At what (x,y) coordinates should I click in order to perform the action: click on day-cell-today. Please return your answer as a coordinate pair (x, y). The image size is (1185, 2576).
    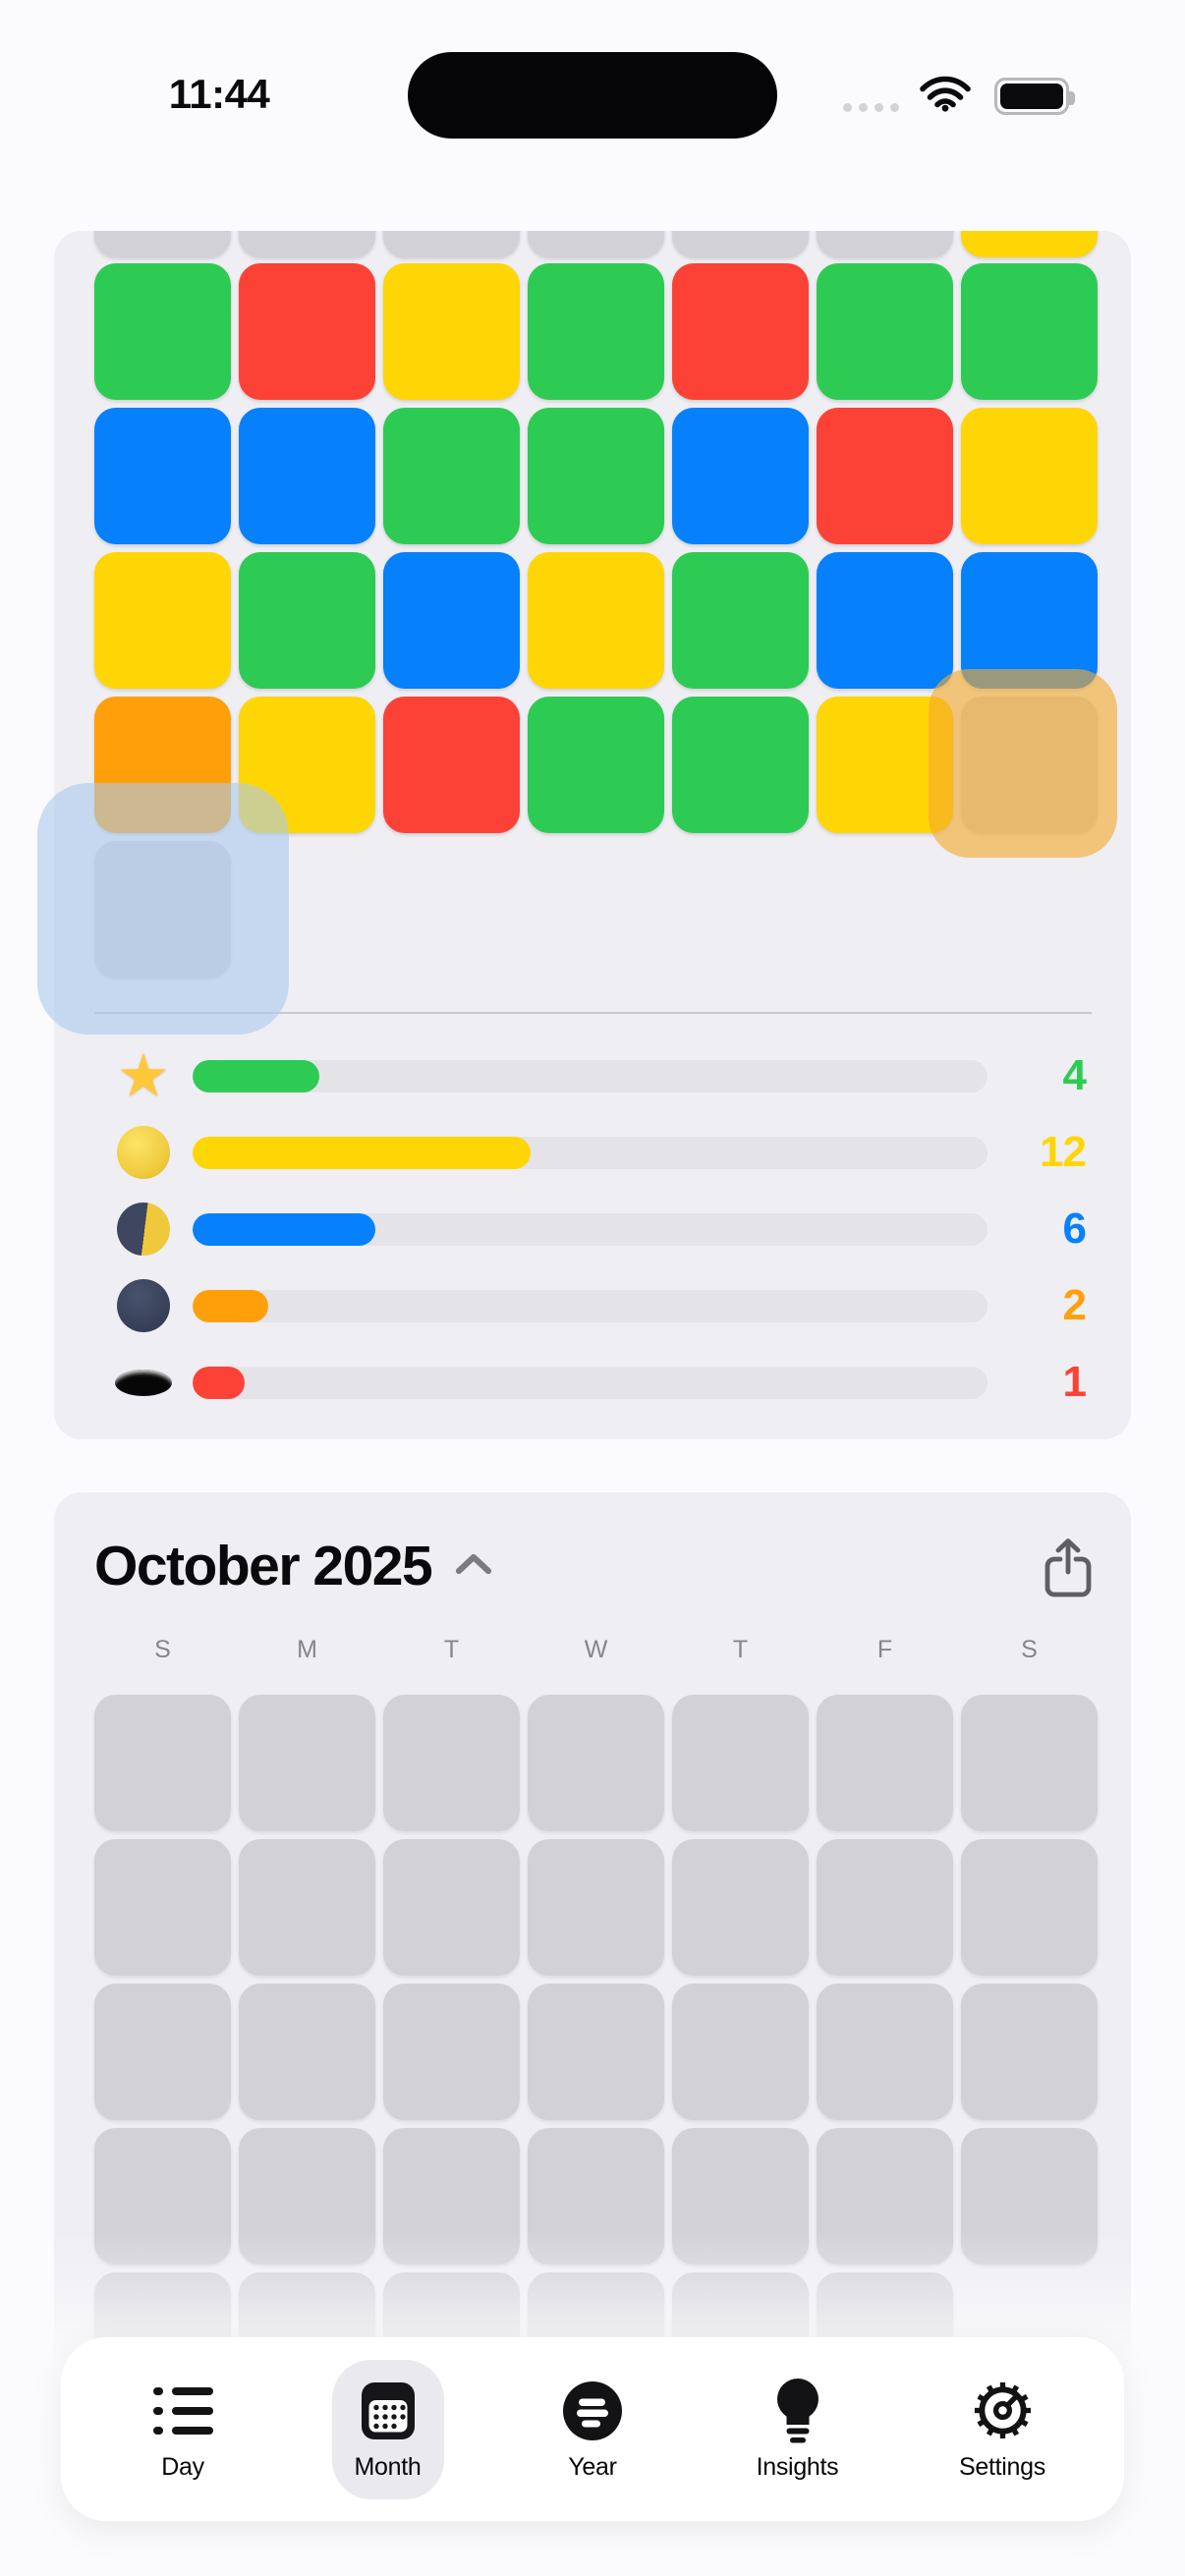
    Looking at the image, I should click on (1030, 765).